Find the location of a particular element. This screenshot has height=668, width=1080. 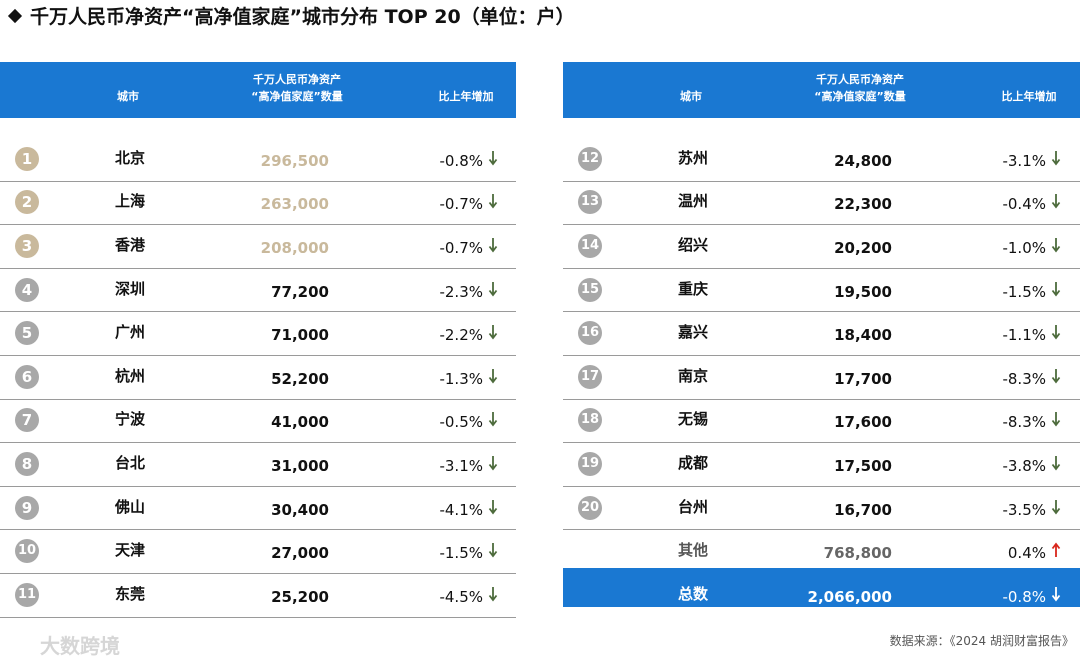

count: 16,700 is located at coordinates (863, 509).